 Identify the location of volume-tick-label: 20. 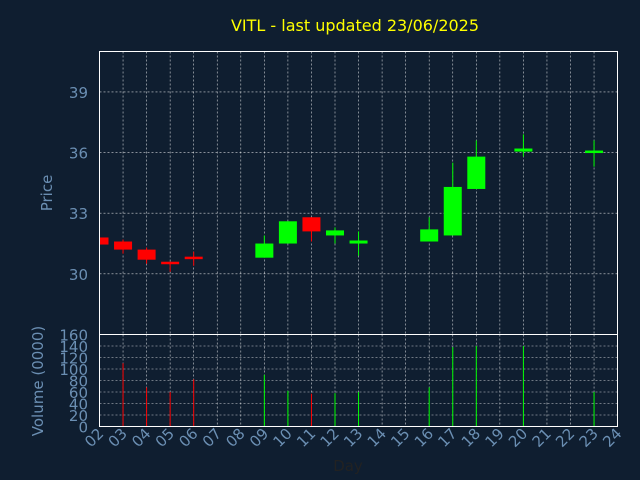
(78, 416).